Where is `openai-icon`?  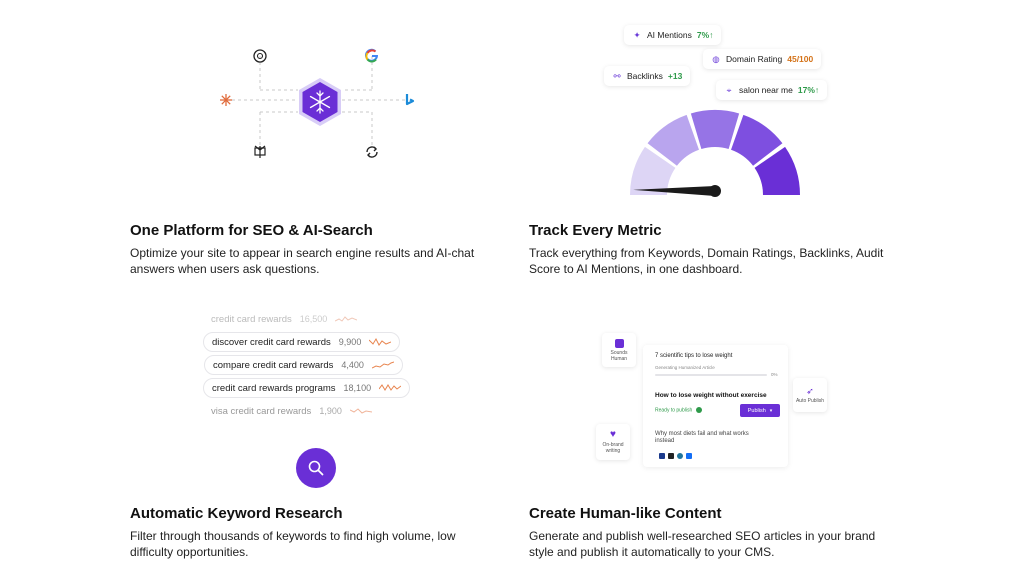 openai-icon is located at coordinates (260, 56).